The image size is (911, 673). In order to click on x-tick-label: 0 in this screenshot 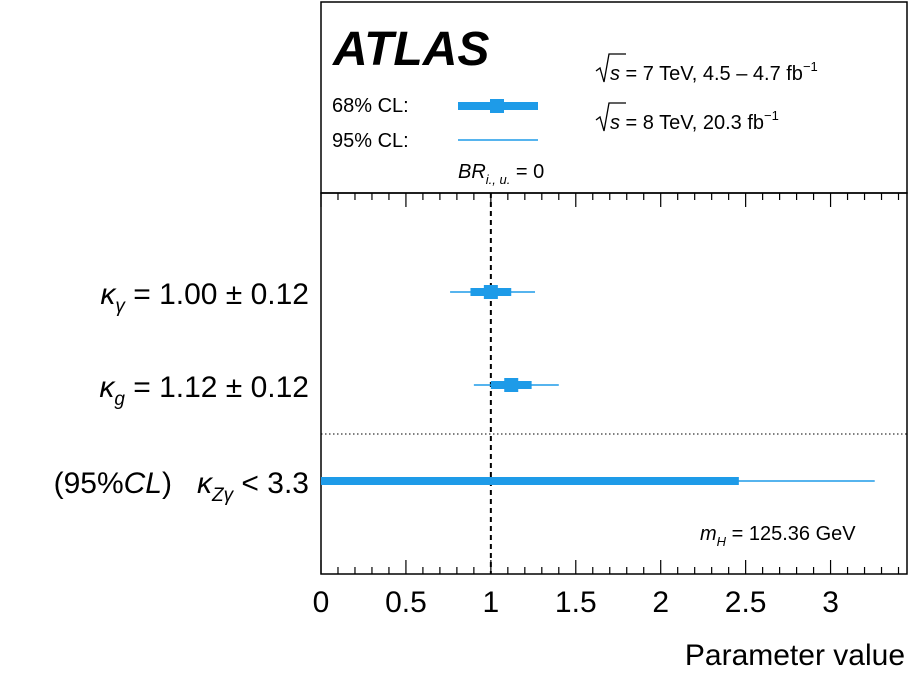, I will do `click(321, 602)`.